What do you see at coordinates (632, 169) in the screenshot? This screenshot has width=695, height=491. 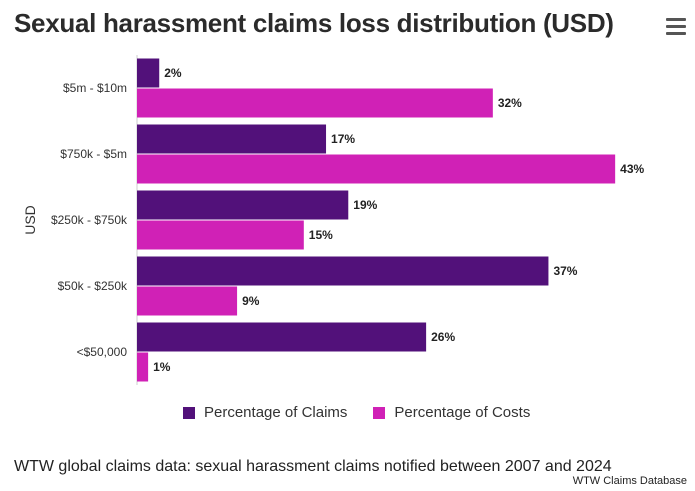 I see `data-label: 43%` at bounding box center [632, 169].